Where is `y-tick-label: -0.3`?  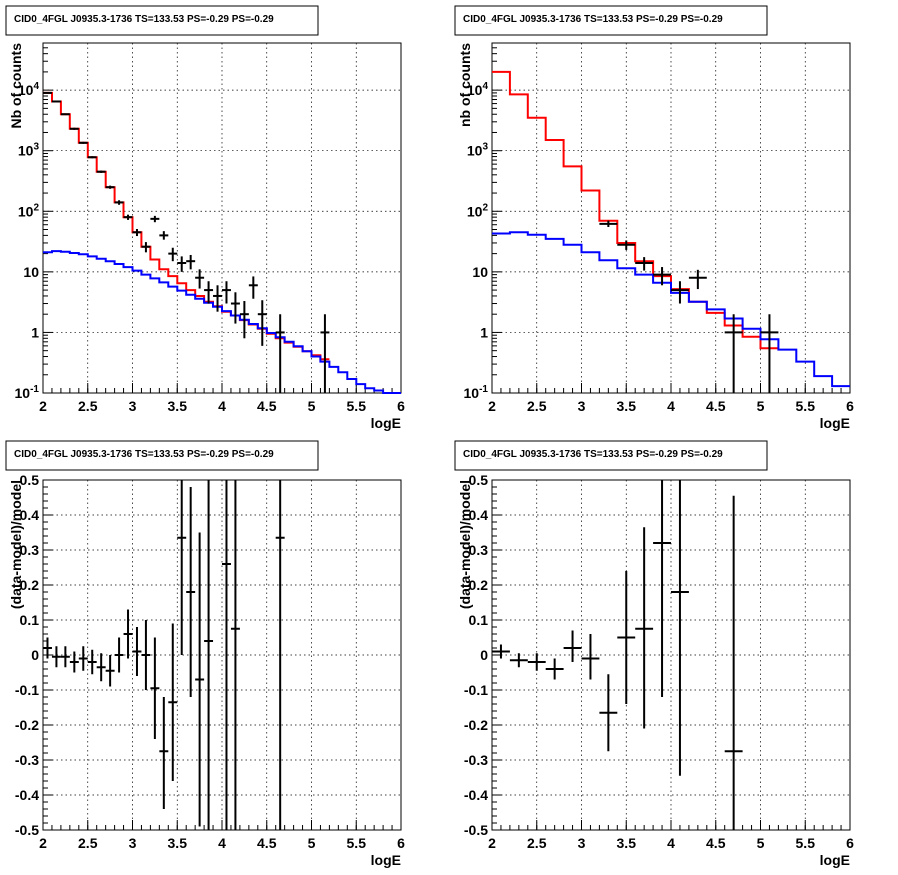 y-tick-label: -0.3 is located at coordinates (27, 760).